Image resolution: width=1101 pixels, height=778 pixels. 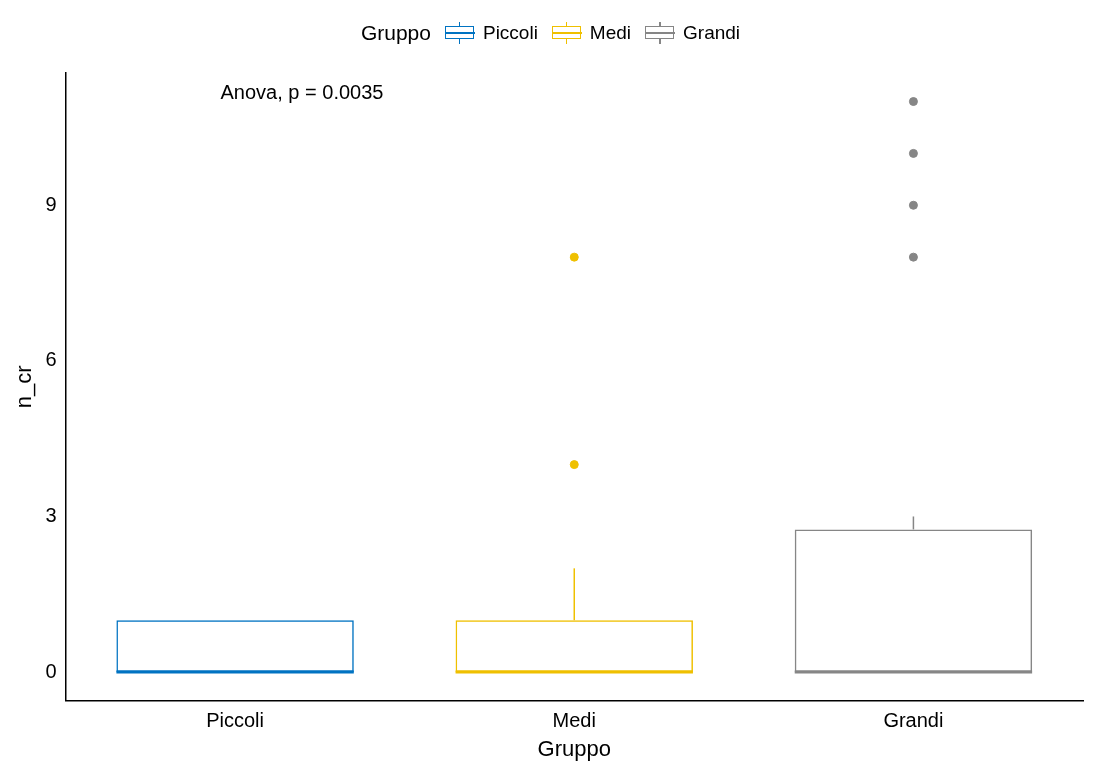 I want to click on y-tick-label: 9, so click(x=51, y=203).